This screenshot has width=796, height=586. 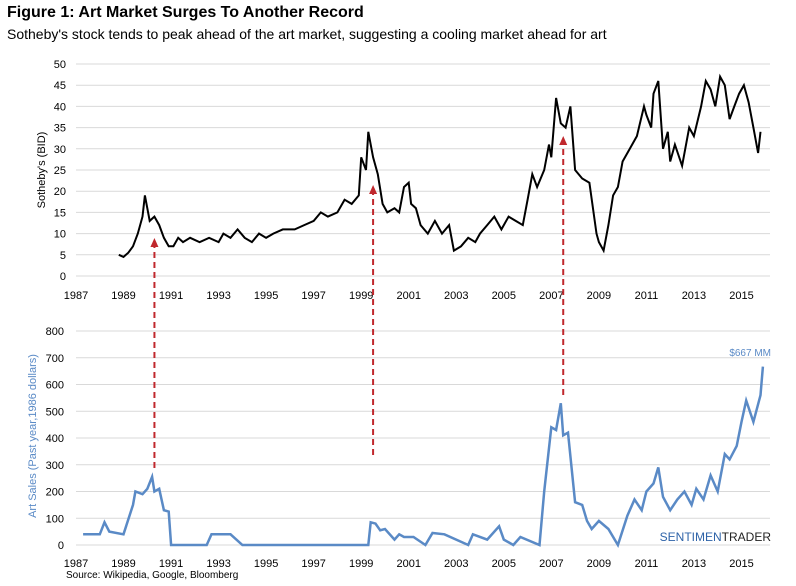 I want to click on top-y-tick-label: 50, so click(x=60, y=65).